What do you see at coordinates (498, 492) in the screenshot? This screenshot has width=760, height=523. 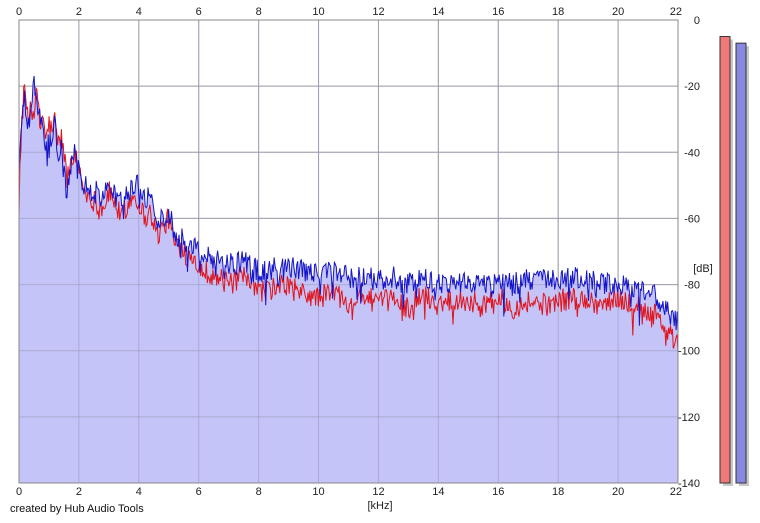 I see `x-tick-label-bottom: 16` at bounding box center [498, 492].